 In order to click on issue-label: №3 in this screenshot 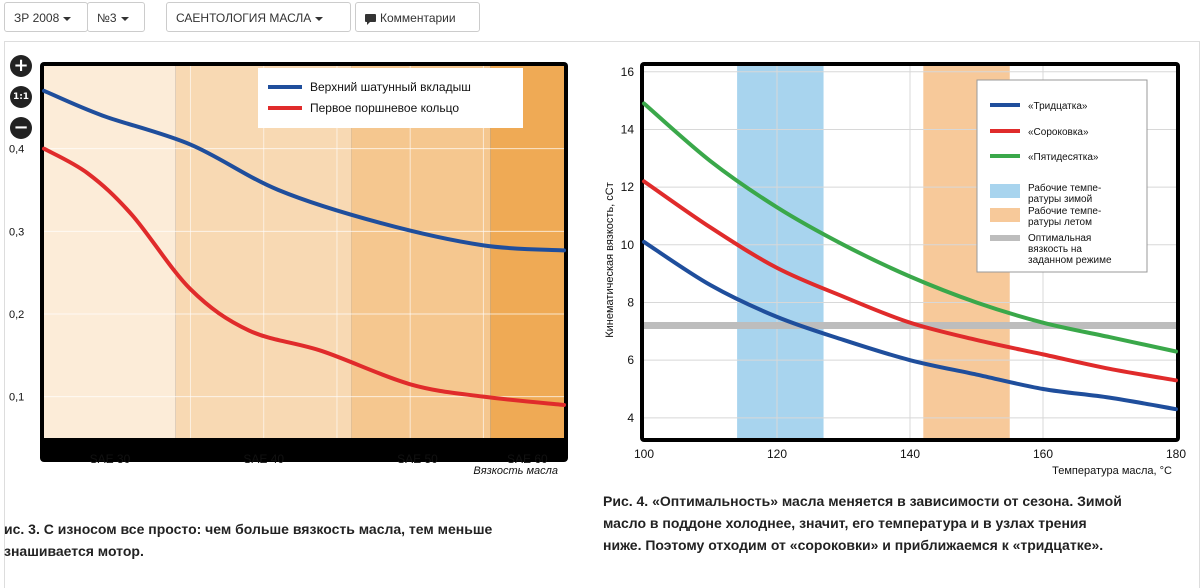, I will do `click(107, 18)`.